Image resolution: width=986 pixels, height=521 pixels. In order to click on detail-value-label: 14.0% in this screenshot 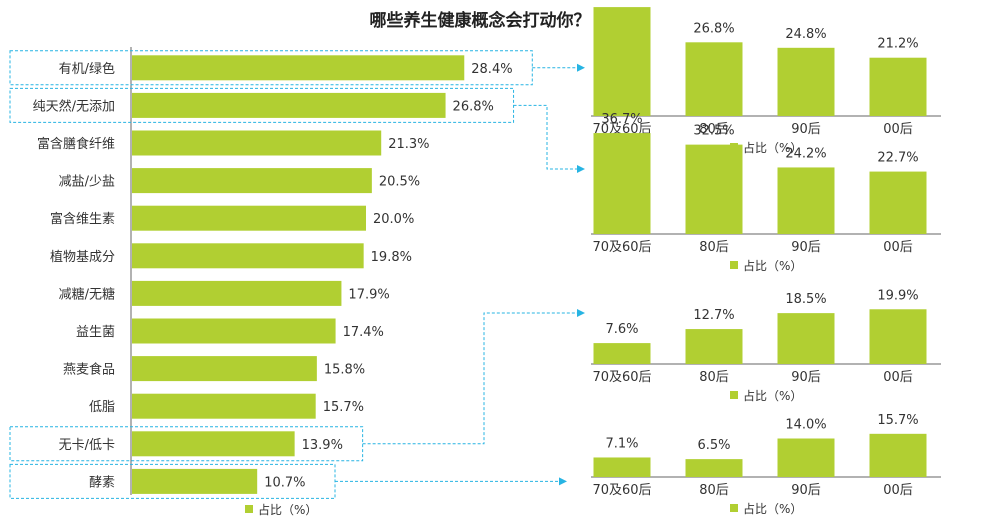, I will do `click(805, 425)`.